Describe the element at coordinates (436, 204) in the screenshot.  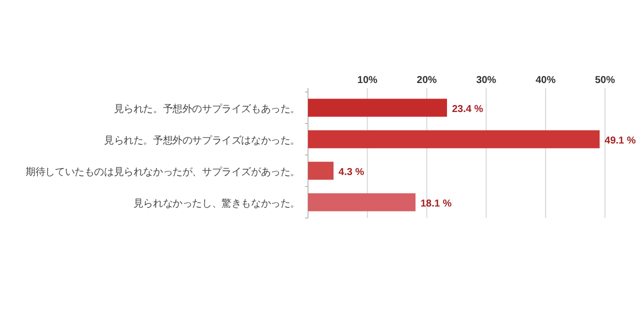
I see `data-label: 18.1 %` at that location.